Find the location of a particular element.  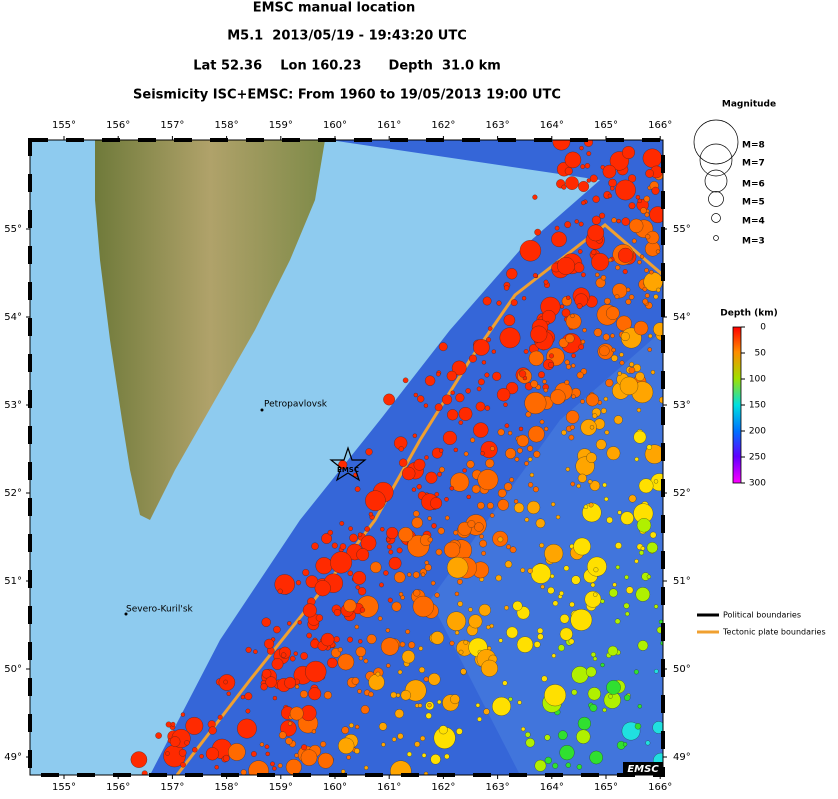

lon-label: 166° is located at coordinates (660, 787).